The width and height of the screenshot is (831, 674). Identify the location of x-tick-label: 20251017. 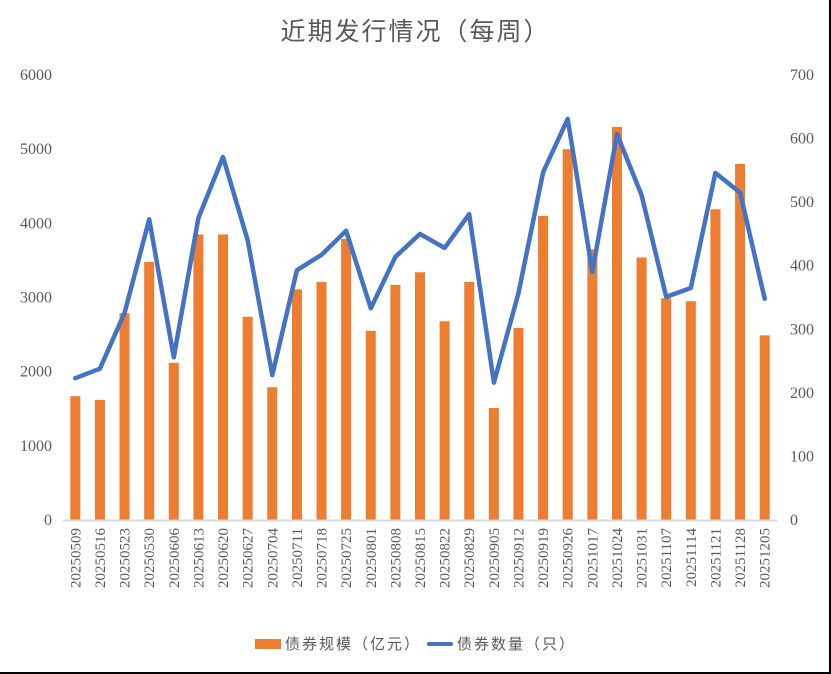
(593, 558).